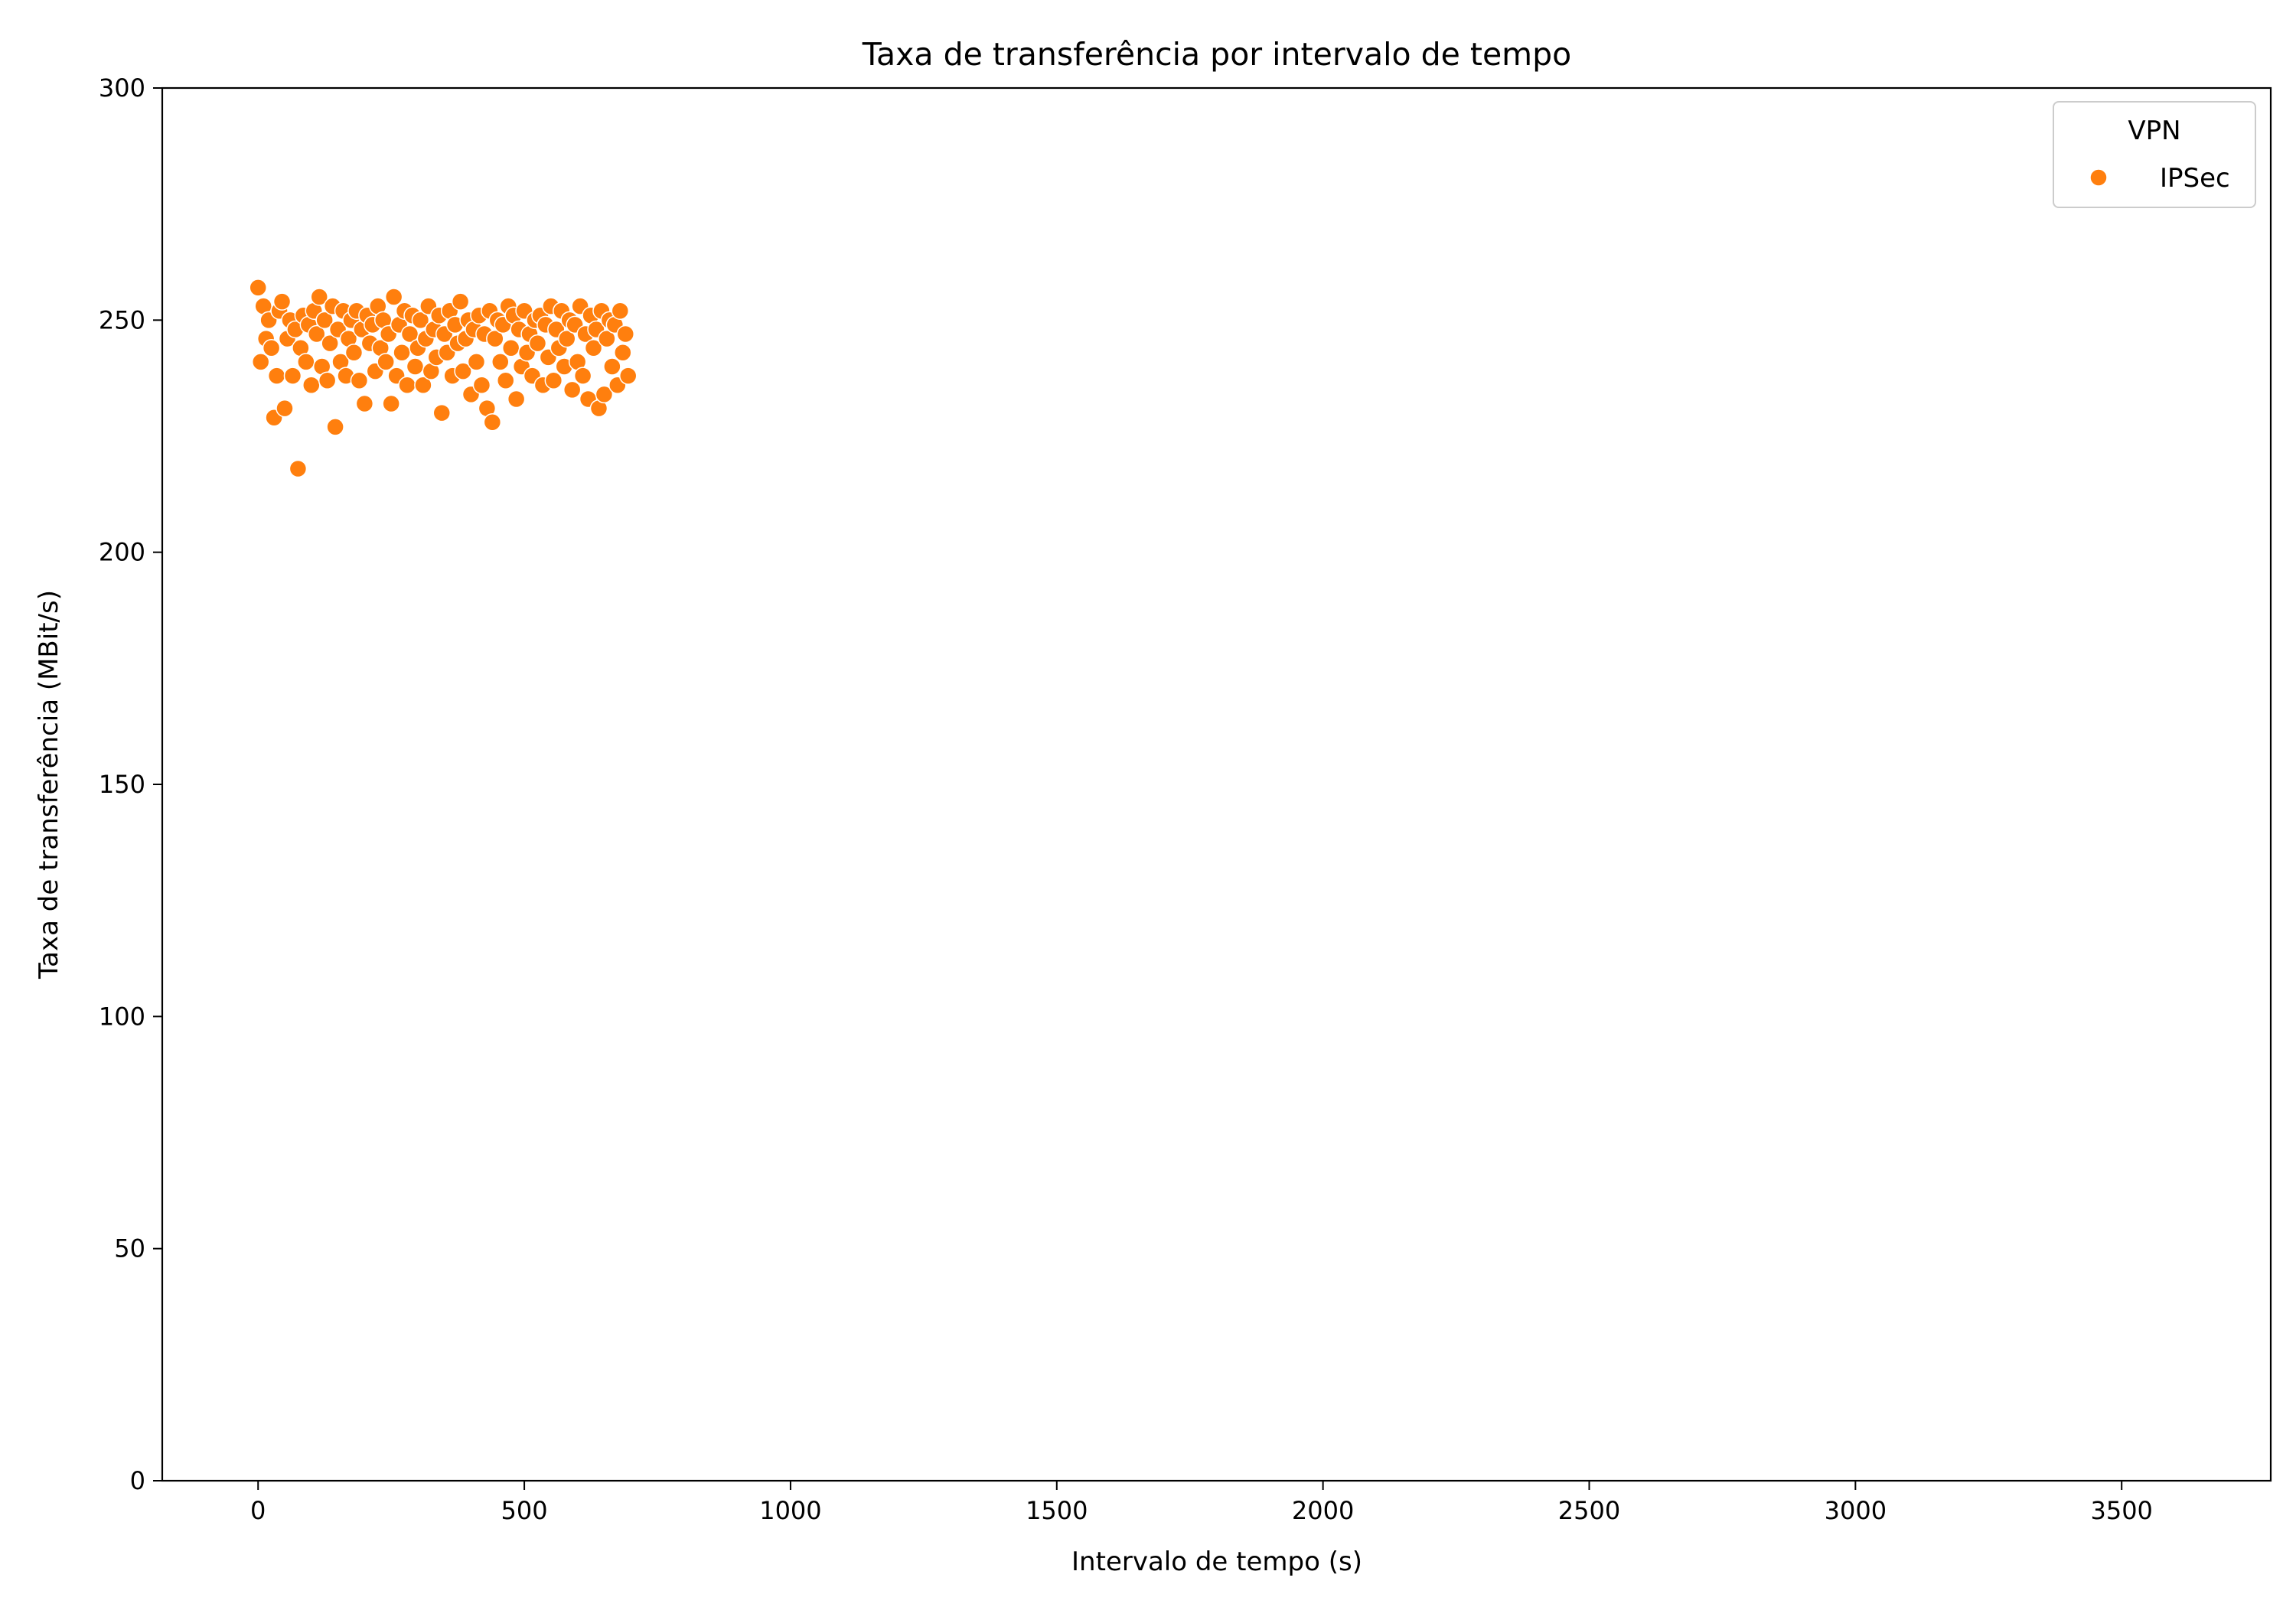 The width and height of the screenshot is (2296, 1607). Describe the element at coordinates (137, 1480) in the screenshot. I see `y-tick-label: 0` at that location.